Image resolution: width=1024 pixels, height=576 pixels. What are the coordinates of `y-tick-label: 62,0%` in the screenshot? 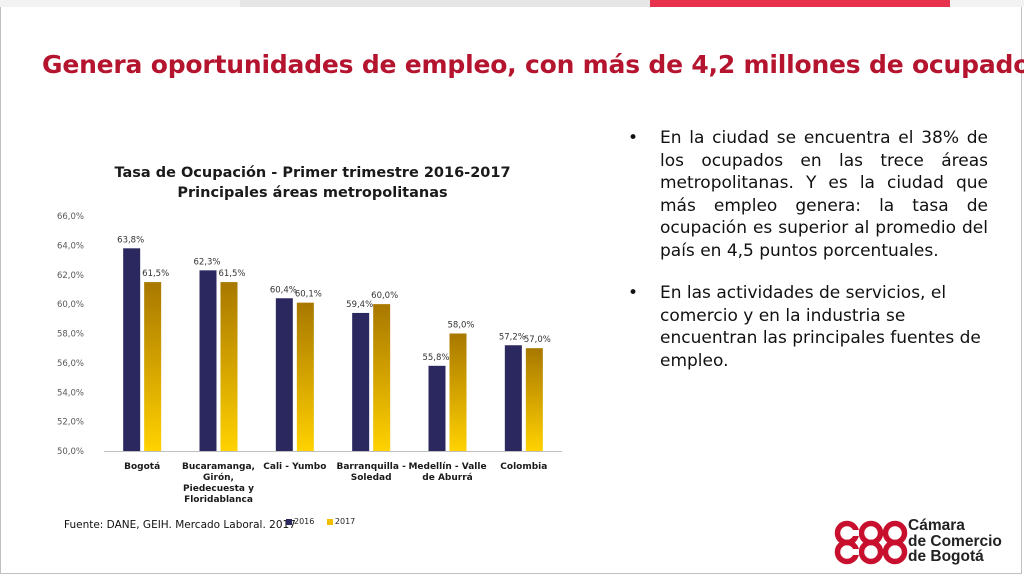 It's located at (70, 276).